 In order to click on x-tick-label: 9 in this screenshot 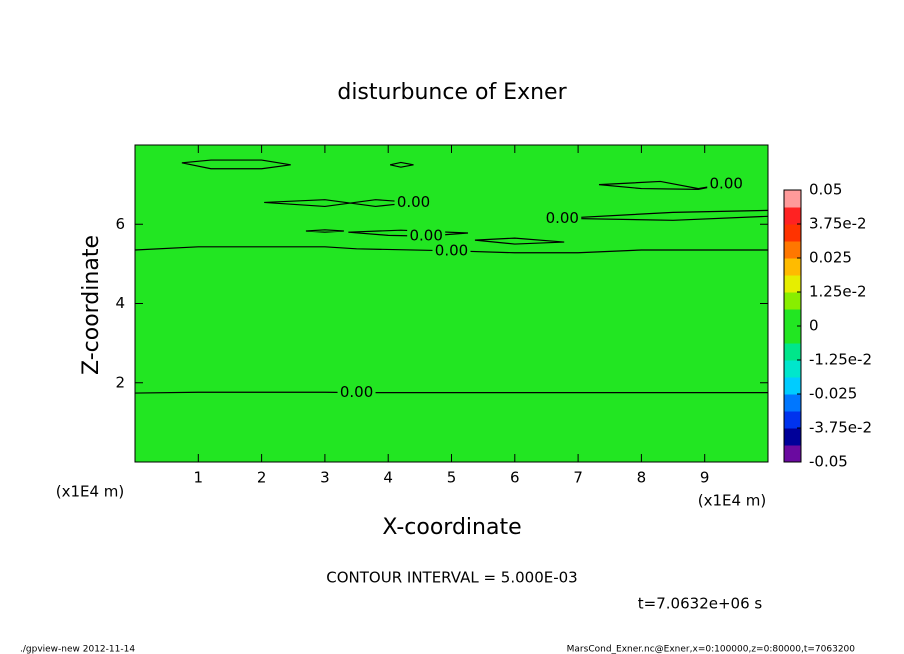, I will do `click(705, 478)`.